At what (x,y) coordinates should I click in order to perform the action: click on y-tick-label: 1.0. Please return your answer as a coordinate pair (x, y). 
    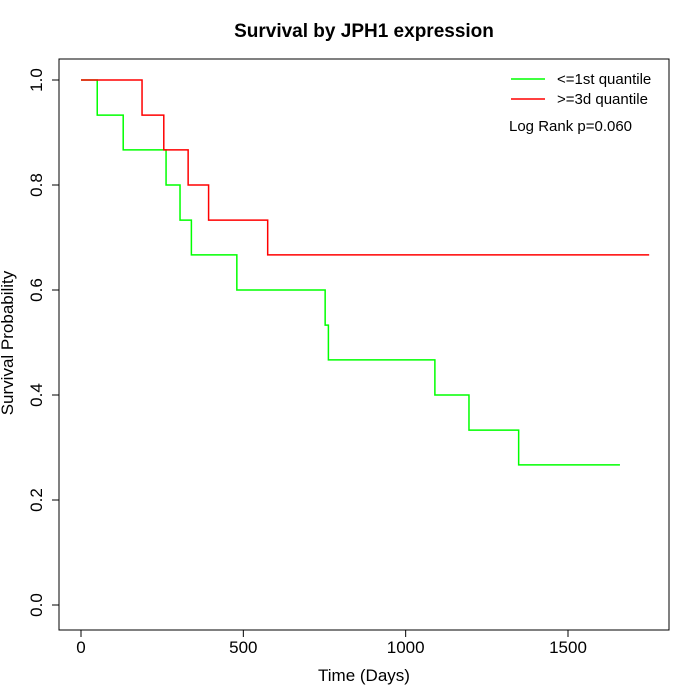
    Looking at the image, I should click on (36, 80).